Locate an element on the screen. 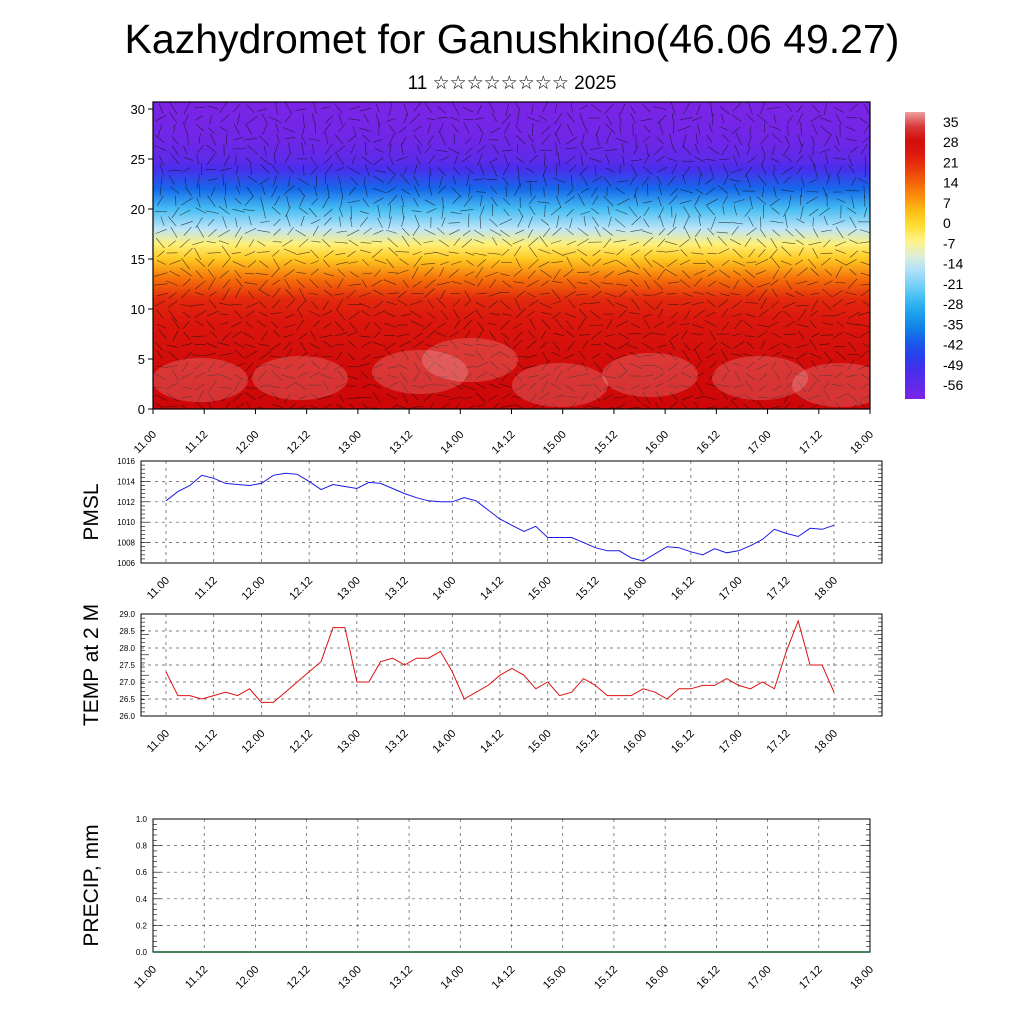  colorbar-label: 7 is located at coordinates (947, 203).